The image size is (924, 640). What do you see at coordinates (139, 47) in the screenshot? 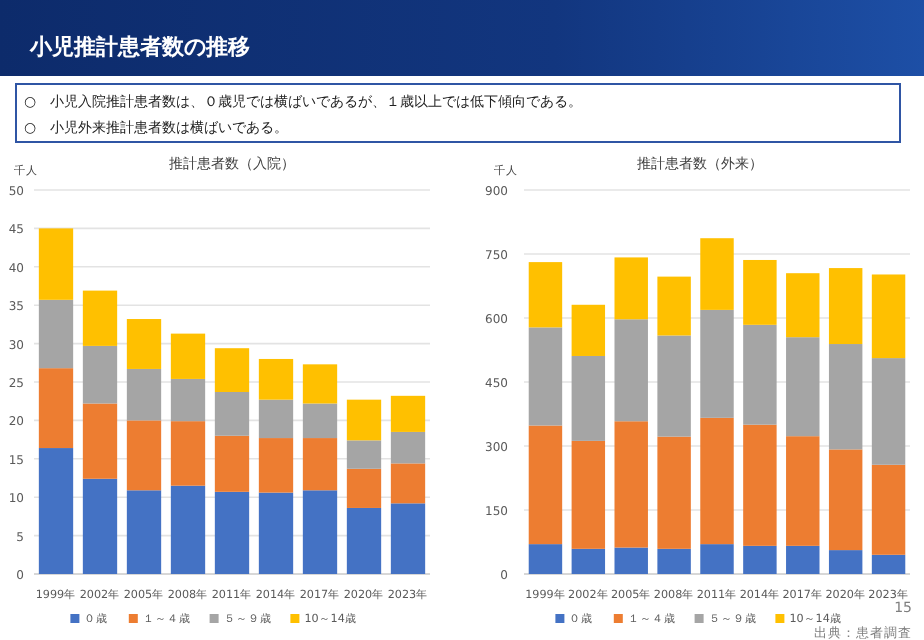
I see `text: 小児推計患者数の推移` at bounding box center [139, 47].